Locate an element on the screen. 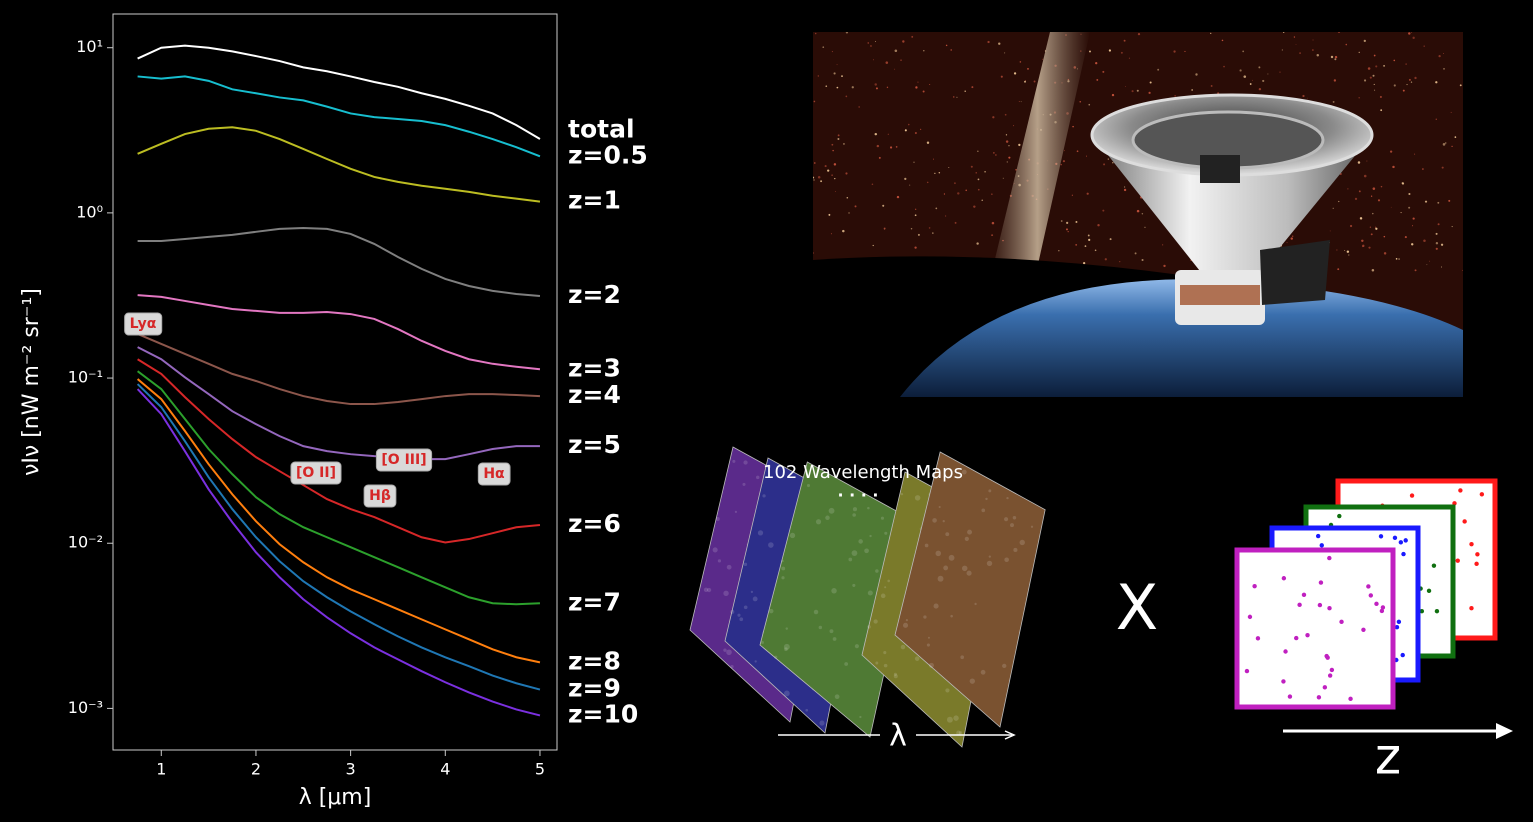 Image resolution: width=1533 pixels, height=822 pixels. catalog-box is located at coordinates (1315, 628).